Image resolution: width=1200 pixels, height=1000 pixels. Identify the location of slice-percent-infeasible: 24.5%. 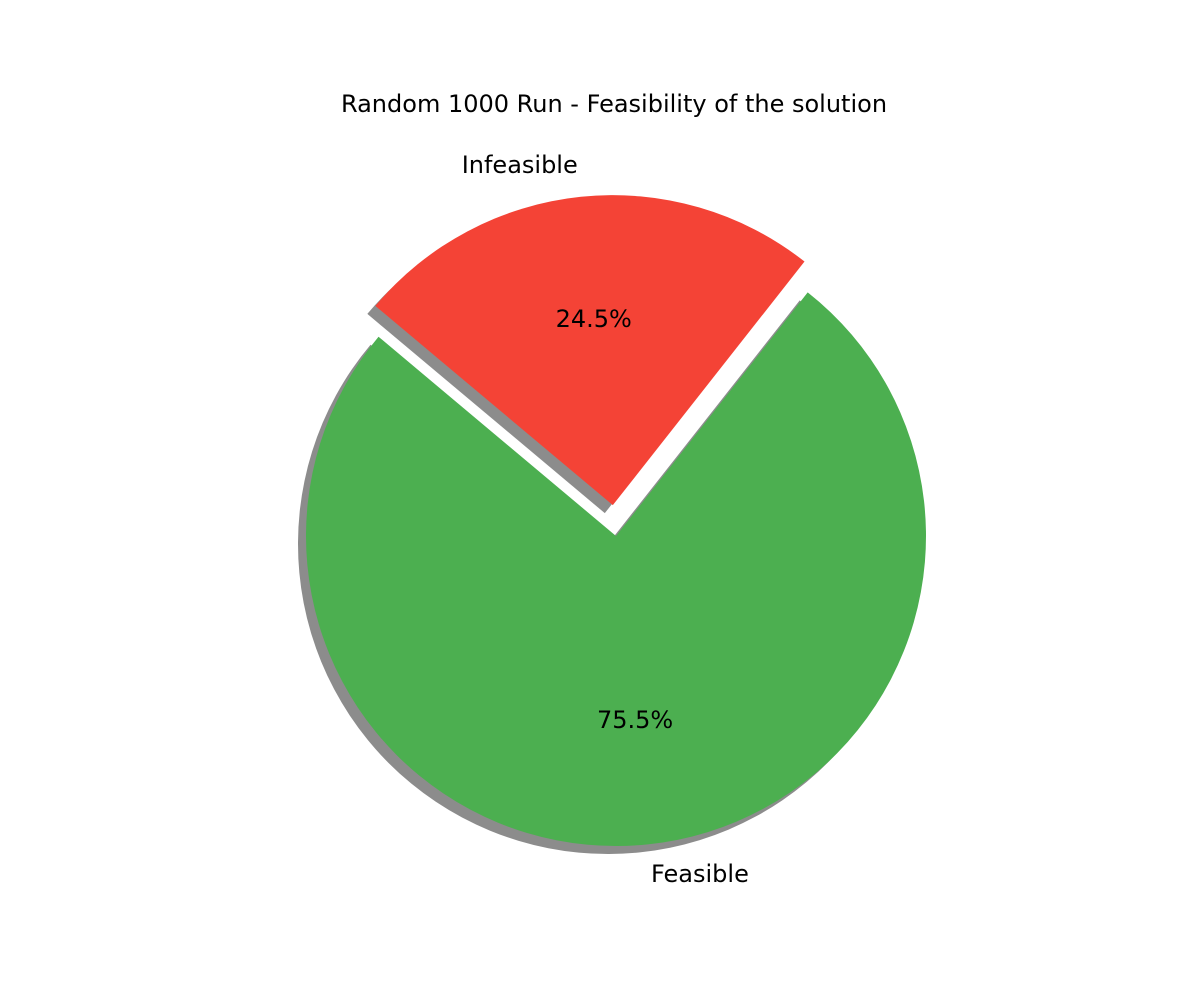
(594, 319).